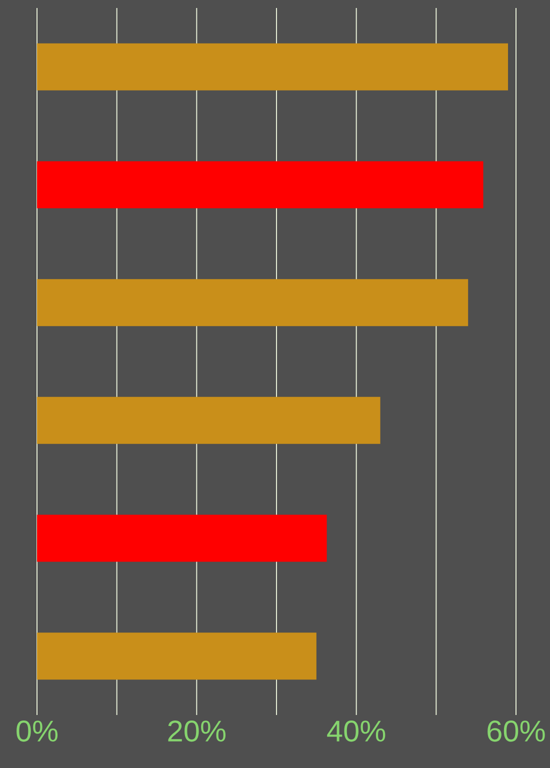  What do you see at coordinates (516, 731) in the screenshot?
I see `x-tick-label: 60%` at bounding box center [516, 731].